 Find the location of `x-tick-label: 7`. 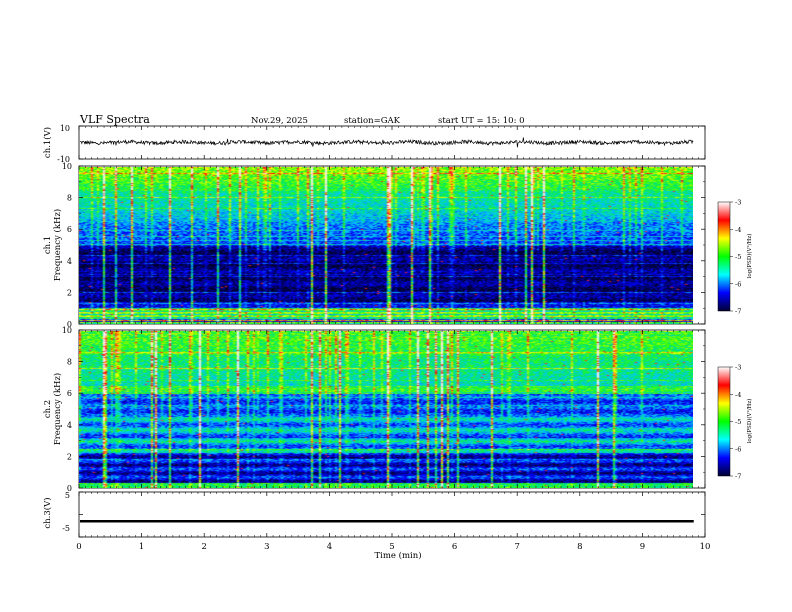

x-tick-label: 7 is located at coordinates (516, 547).